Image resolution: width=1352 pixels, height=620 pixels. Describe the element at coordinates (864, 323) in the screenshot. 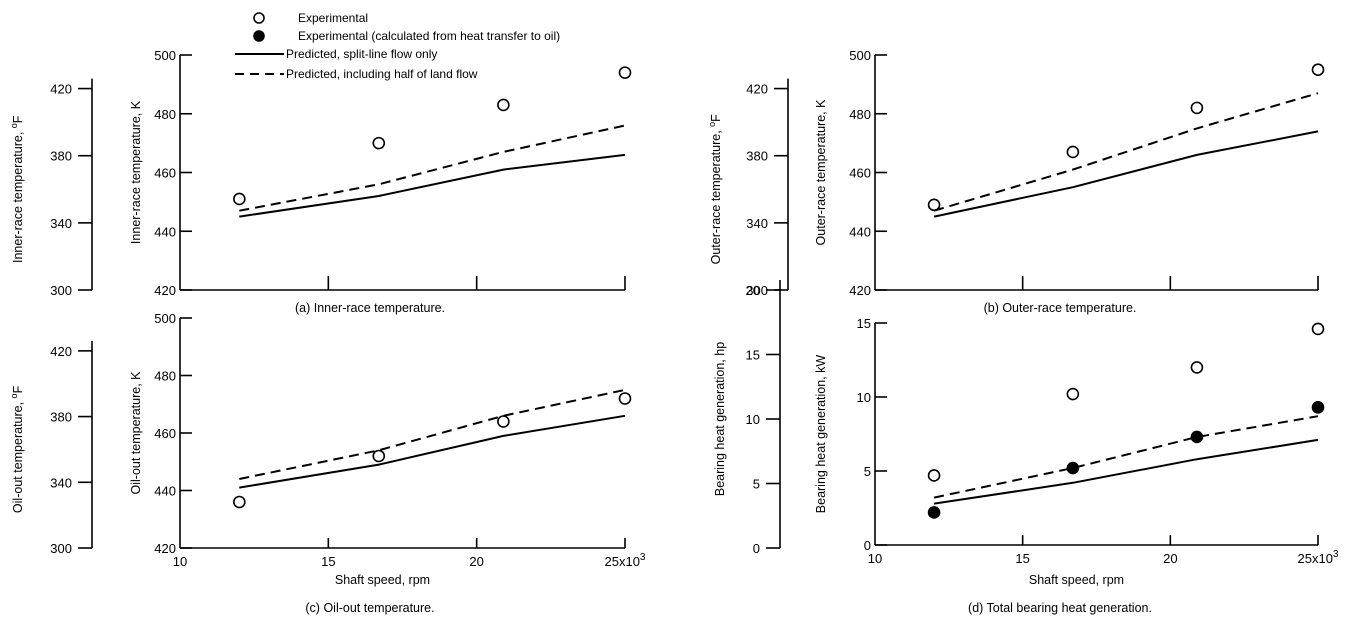

I see `y-tick-label: 15` at that location.